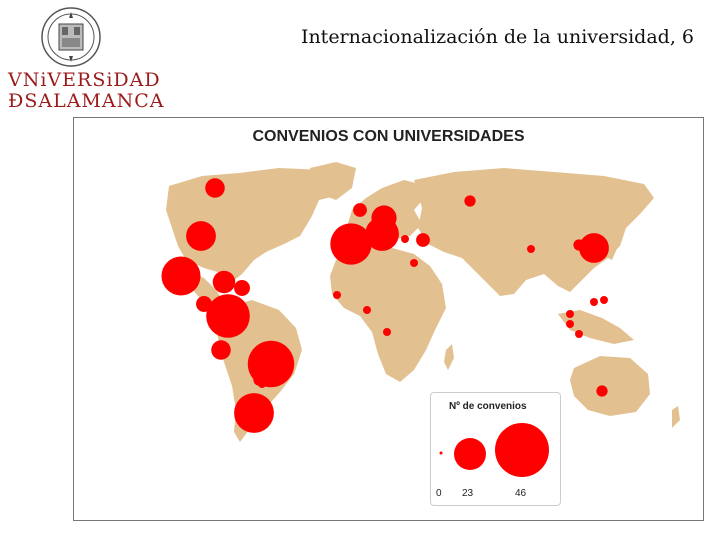 The height and width of the screenshot is (540, 720). What do you see at coordinates (360, 210) in the screenshot?
I see `marker-uk` at bounding box center [360, 210].